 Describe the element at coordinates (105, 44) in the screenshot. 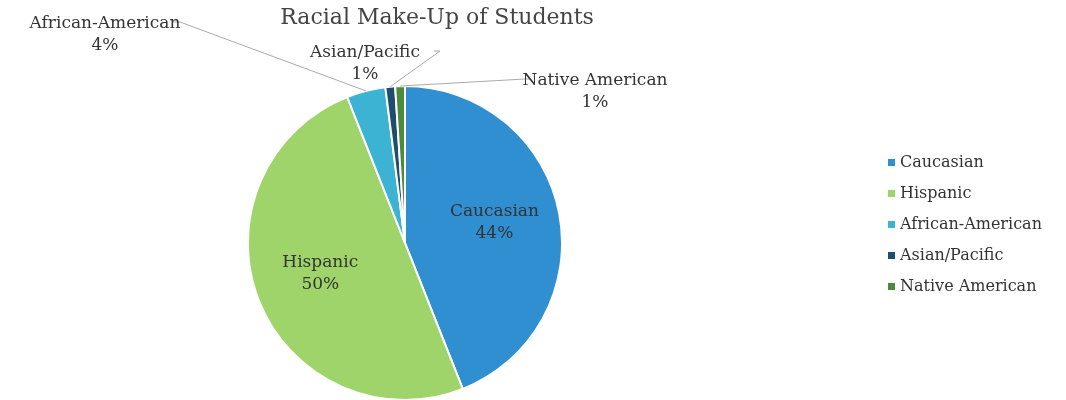

I see `data-label: 4%` at that location.